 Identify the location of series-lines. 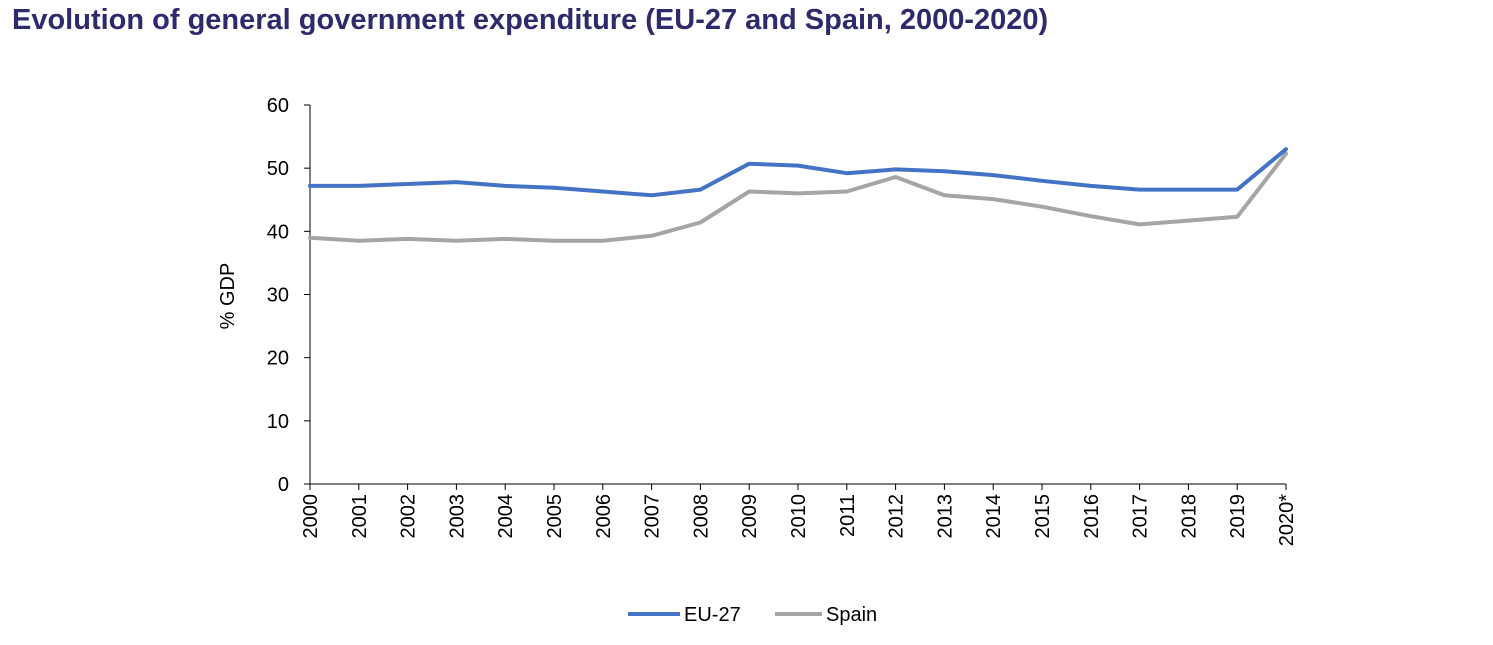
(798, 195).